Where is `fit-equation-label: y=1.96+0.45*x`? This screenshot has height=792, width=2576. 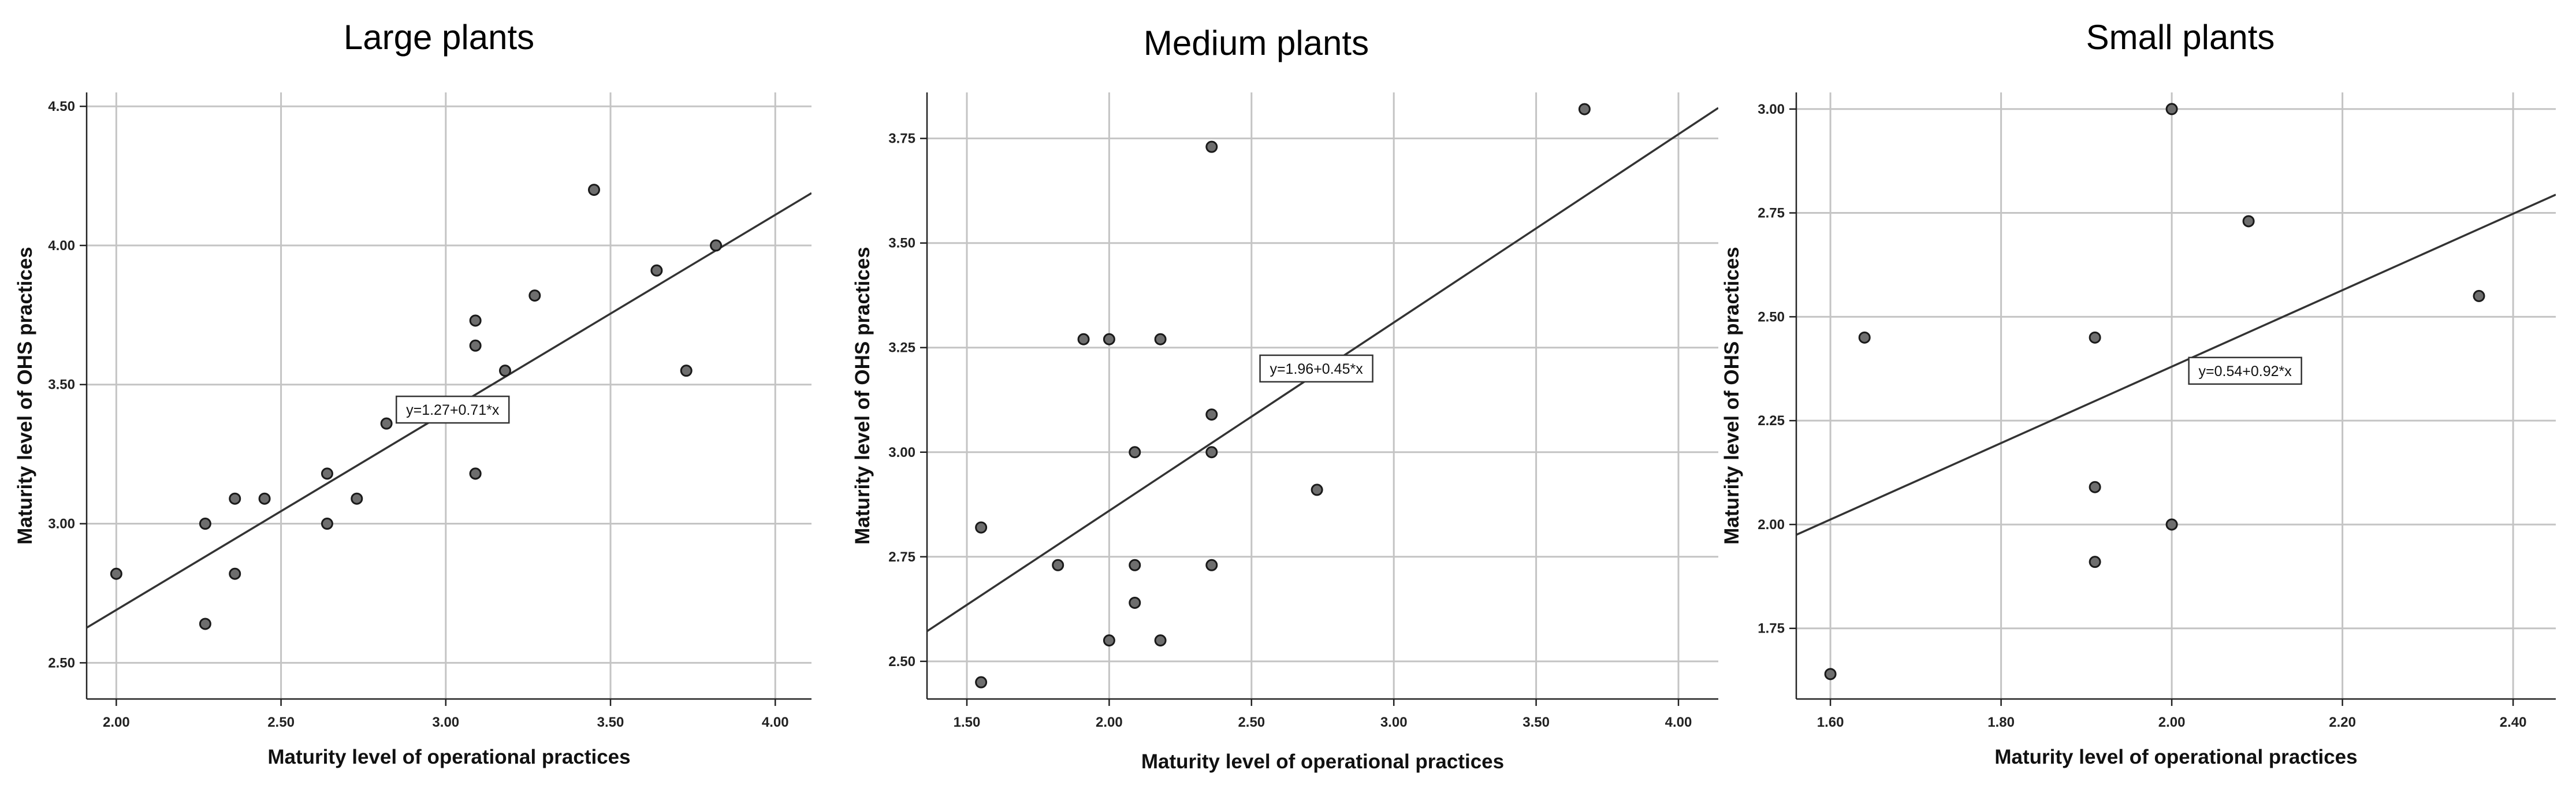
fit-equation-label: y=1.96+0.45*x is located at coordinates (1316, 369).